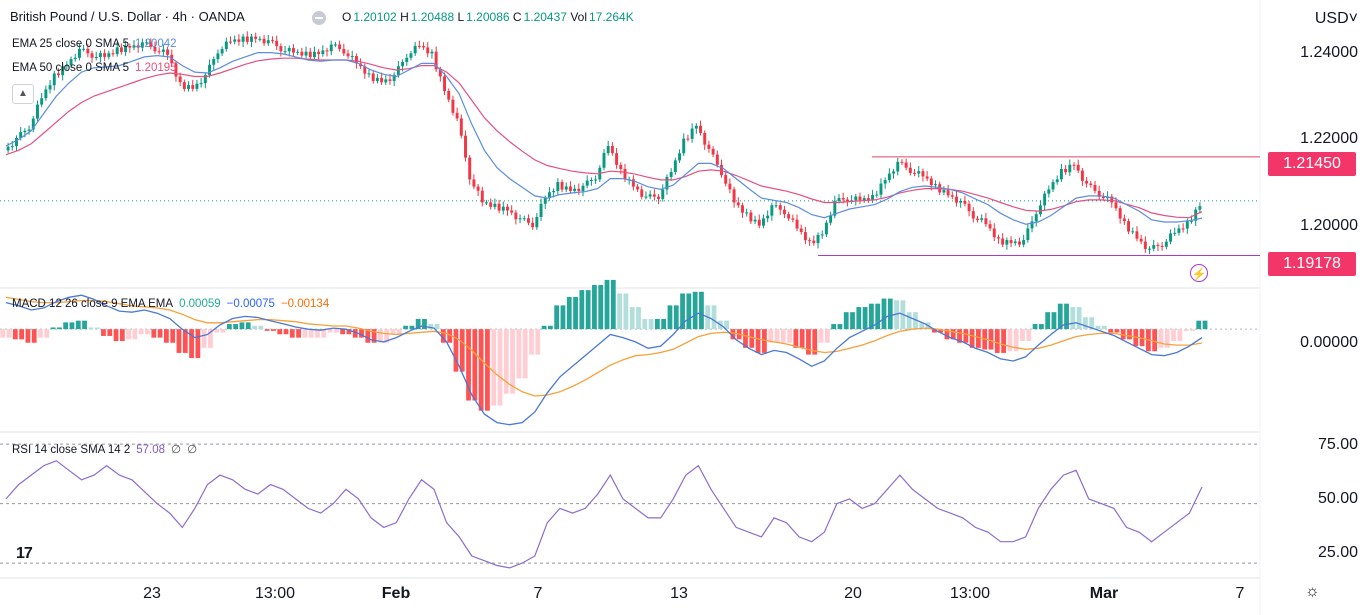 This screenshot has height=615, width=1366. Describe the element at coordinates (151, 450) in the screenshot. I see `rsi-value: 57.08` at that location.